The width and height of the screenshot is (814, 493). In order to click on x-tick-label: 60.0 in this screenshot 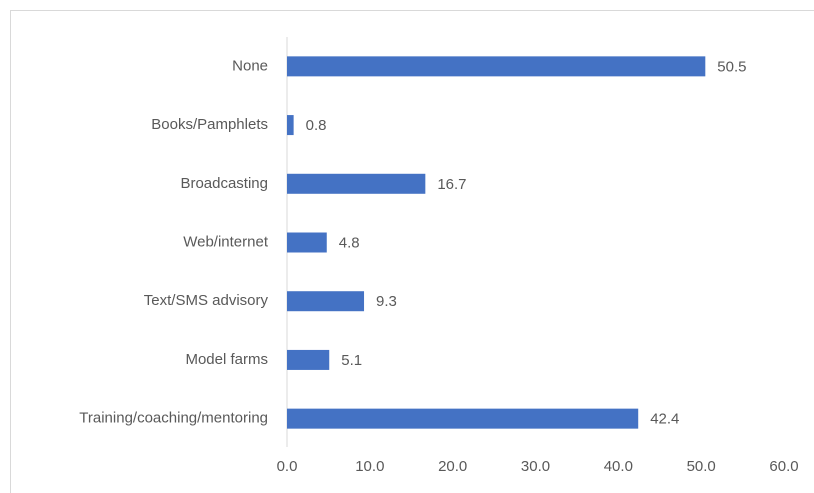, I will do `click(783, 466)`.